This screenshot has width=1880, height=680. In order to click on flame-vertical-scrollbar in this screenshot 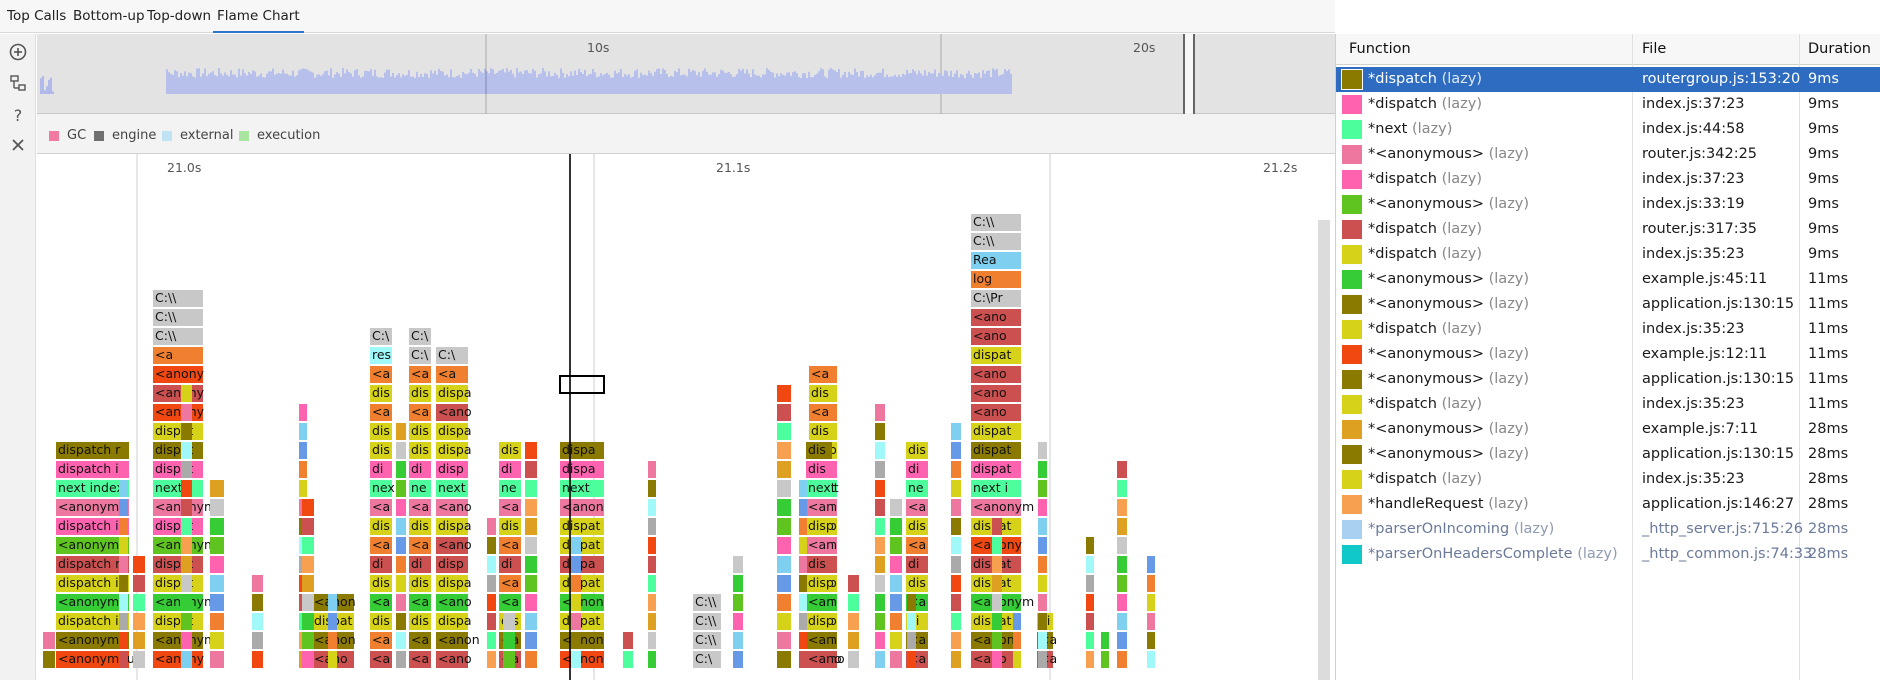, I will do `click(1324, 450)`.